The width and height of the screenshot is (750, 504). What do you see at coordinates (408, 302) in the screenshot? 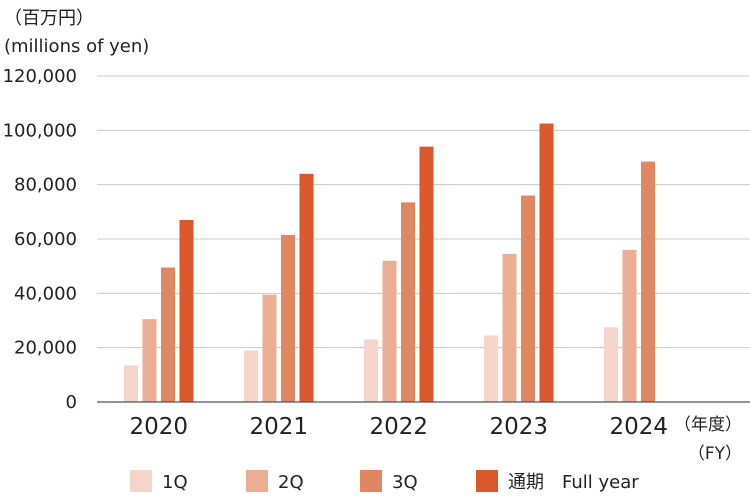
I see `bar-2022-3Q` at bounding box center [408, 302].